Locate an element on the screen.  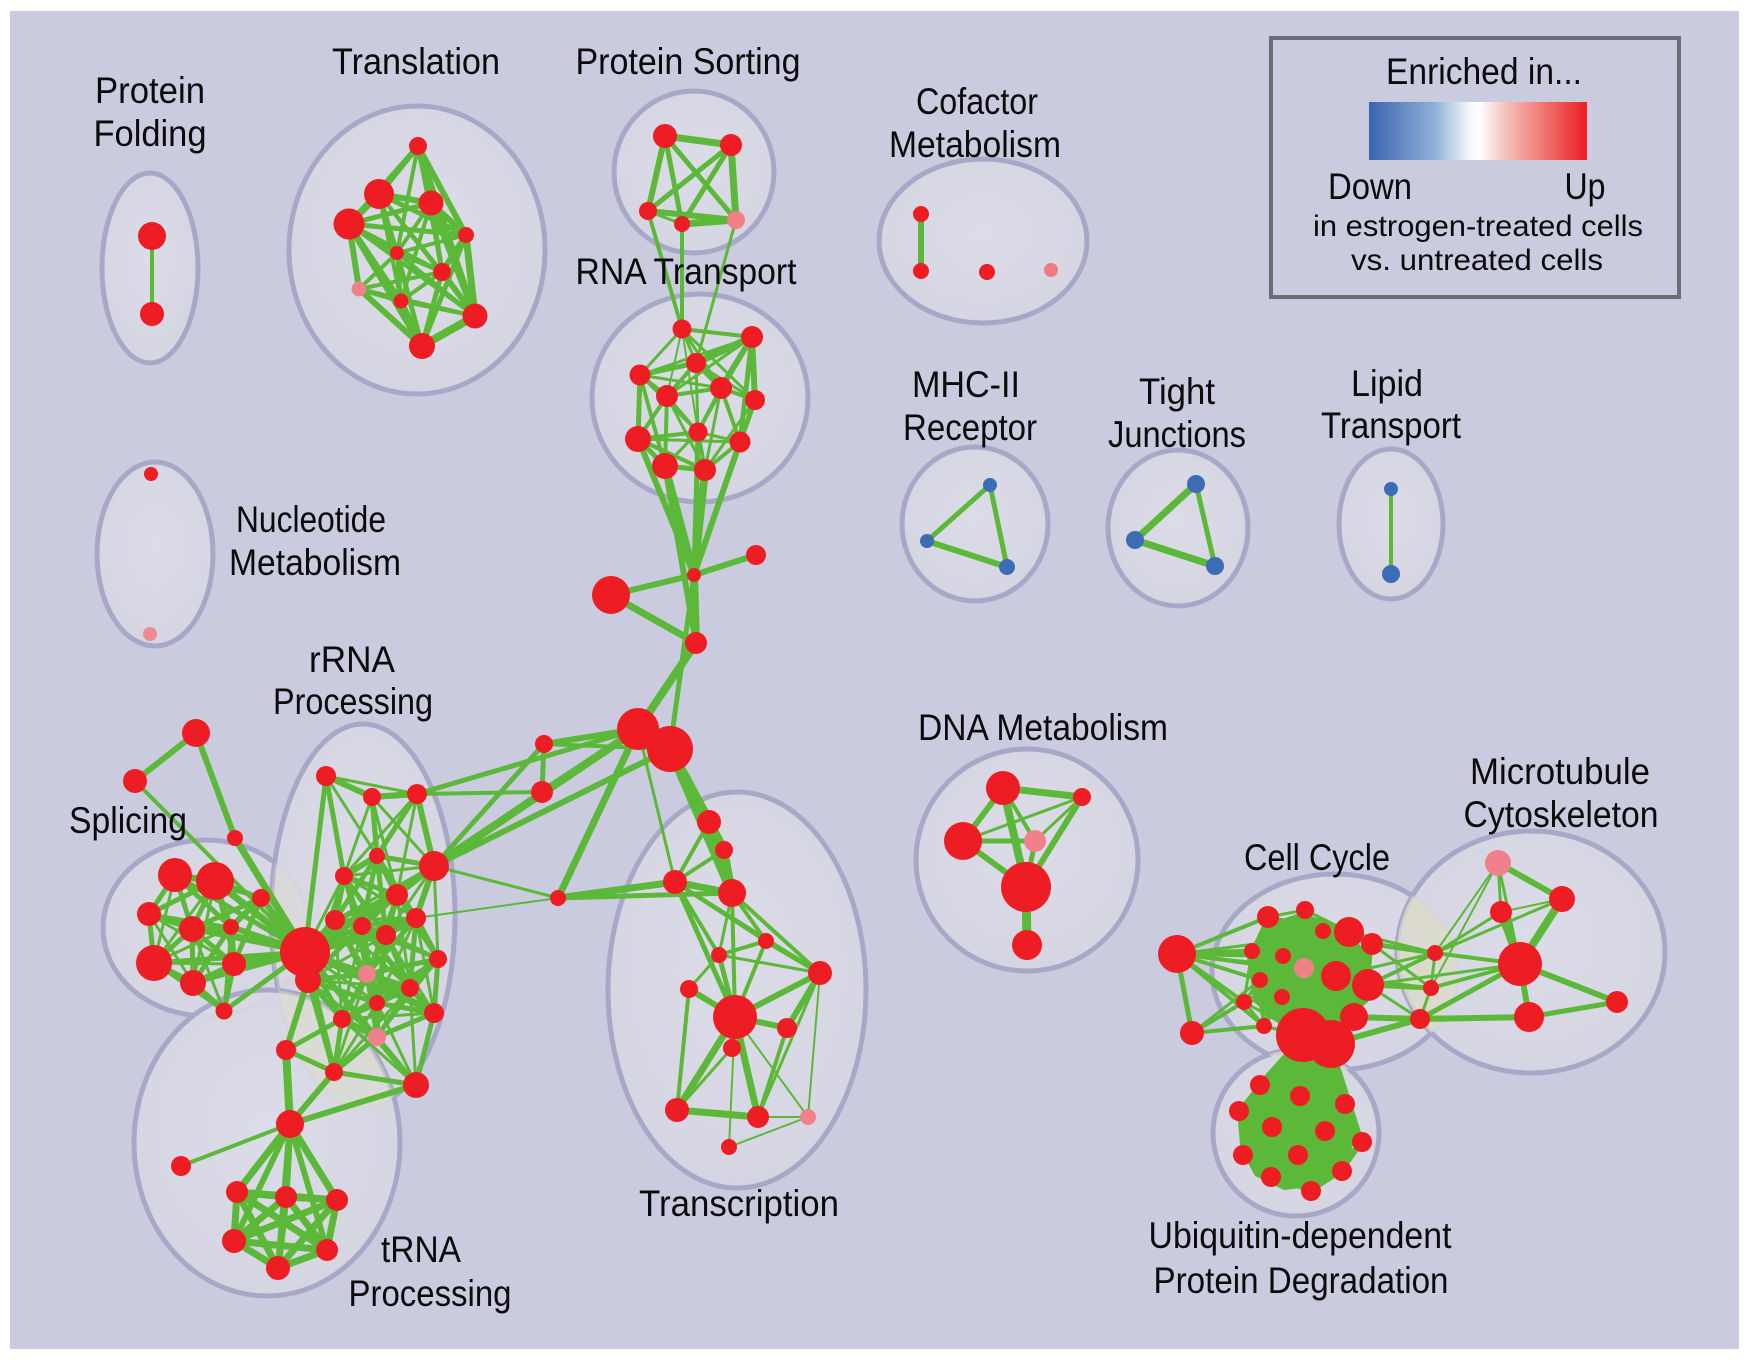
svg-text: Folding is located at coordinates (150, 133).